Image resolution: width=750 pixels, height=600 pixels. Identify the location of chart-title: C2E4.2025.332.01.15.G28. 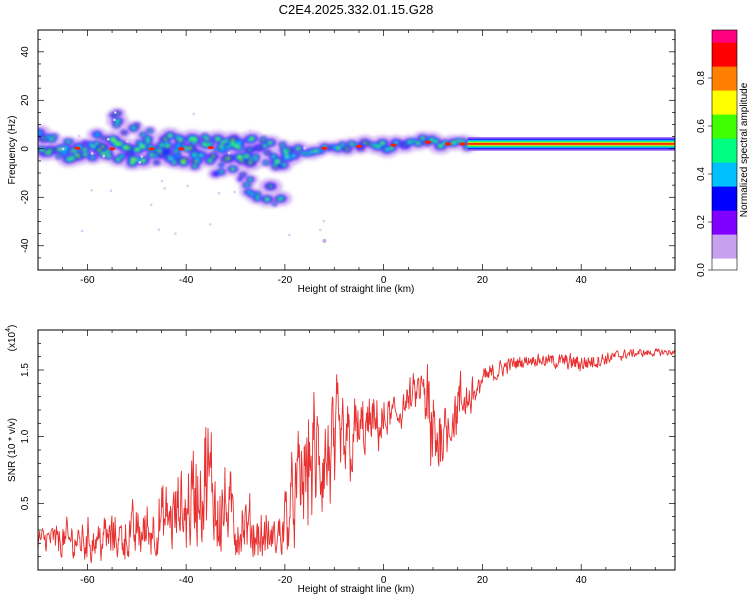
(356, 9).